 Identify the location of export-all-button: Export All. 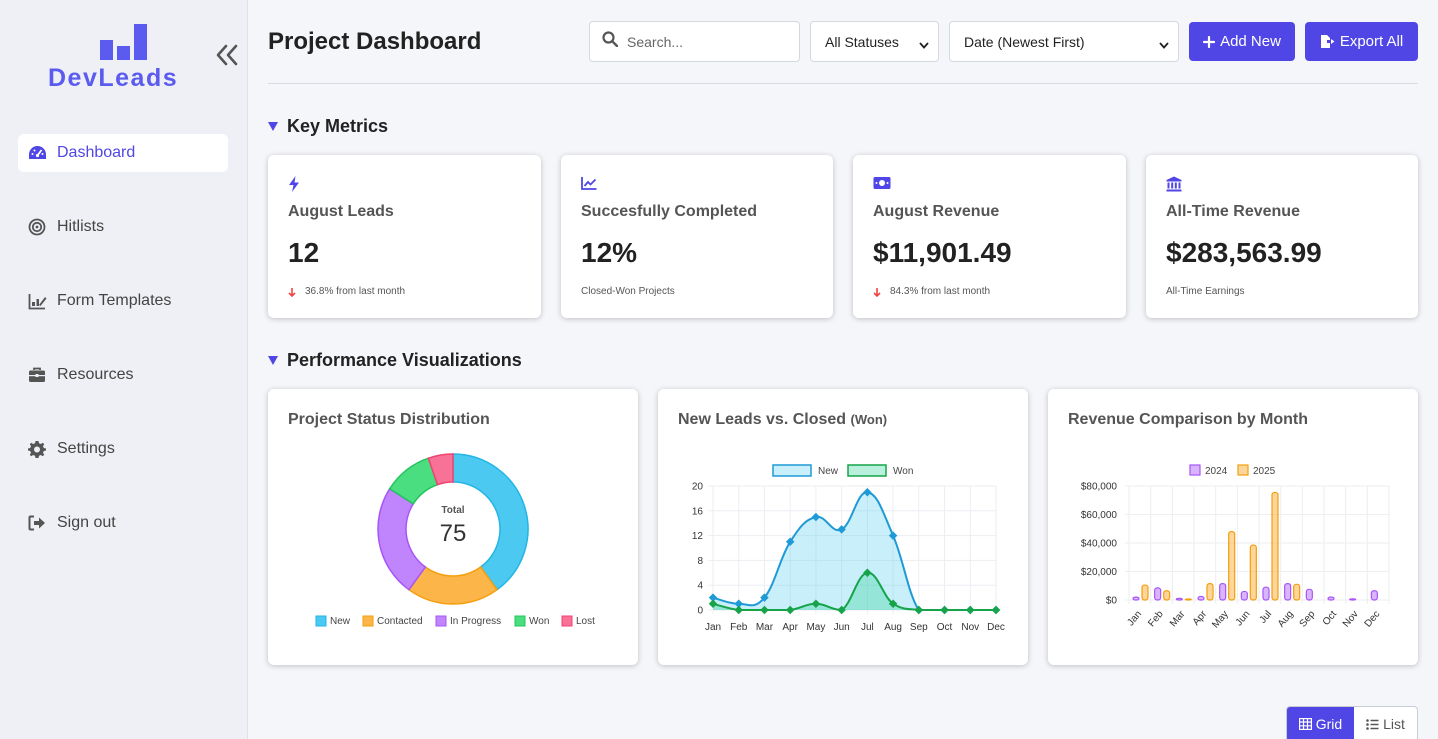
(1361, 41).